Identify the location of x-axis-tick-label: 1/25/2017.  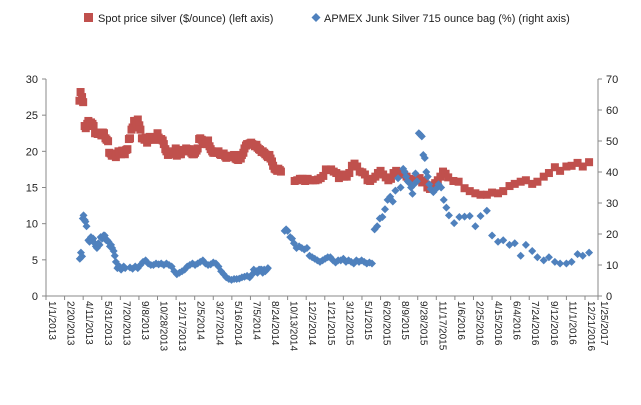
(603, 323).